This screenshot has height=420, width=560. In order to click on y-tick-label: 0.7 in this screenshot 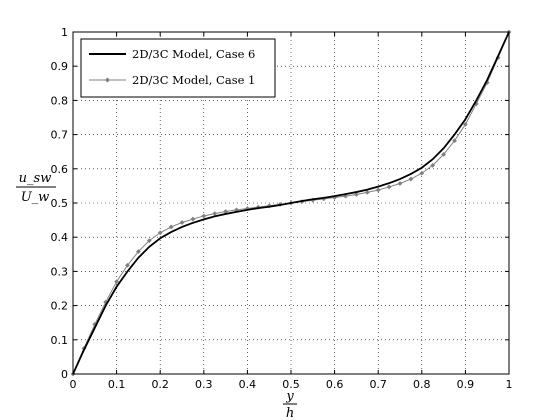, I will do `click(60, 135)`.